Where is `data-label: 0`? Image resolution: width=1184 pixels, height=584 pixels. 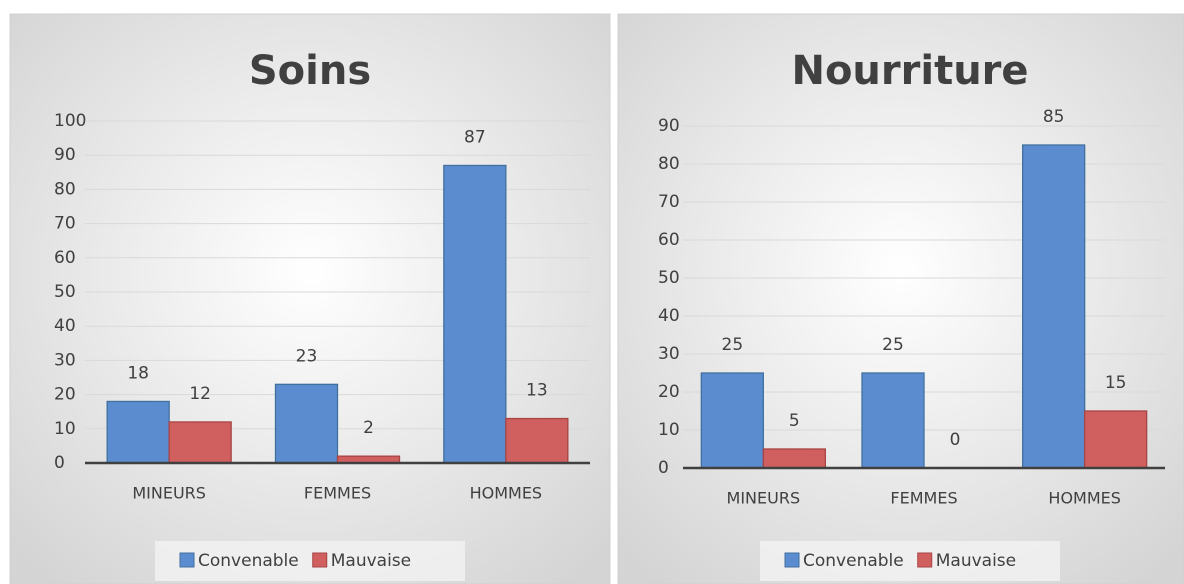
data-label: 0 is located at coordinates (955, 440).